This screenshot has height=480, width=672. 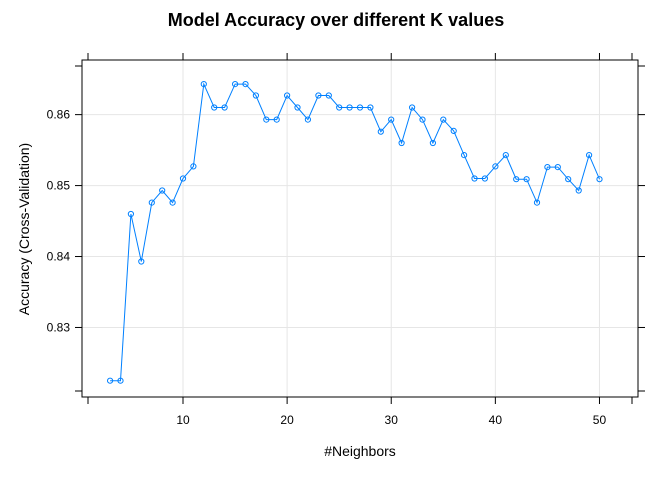 I want to click on x-tick-label: 20, so click(x=287, y=420).